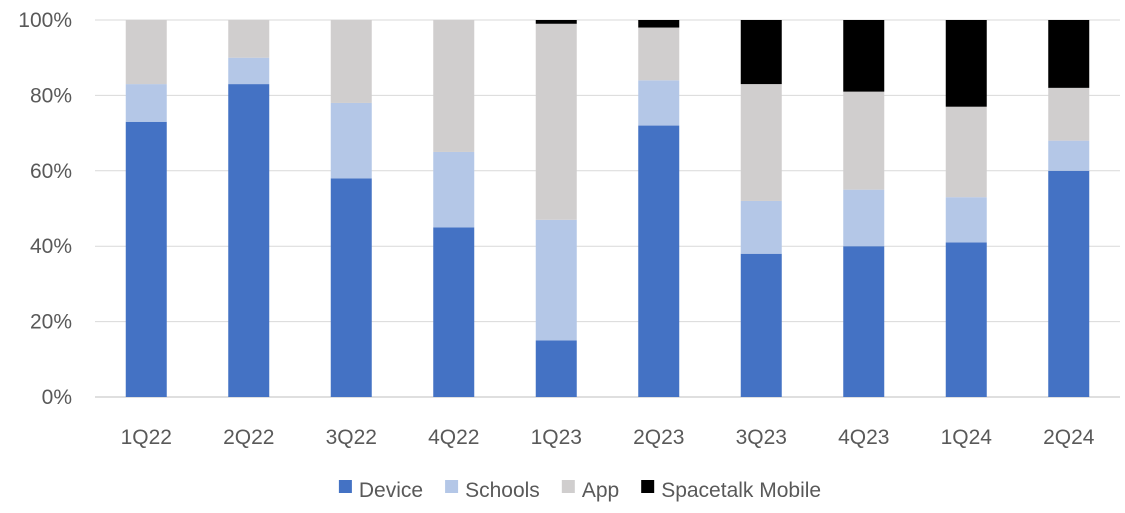  I want to click on legend: Device Schools App Spacetalk Mobile, so click(579, 490).